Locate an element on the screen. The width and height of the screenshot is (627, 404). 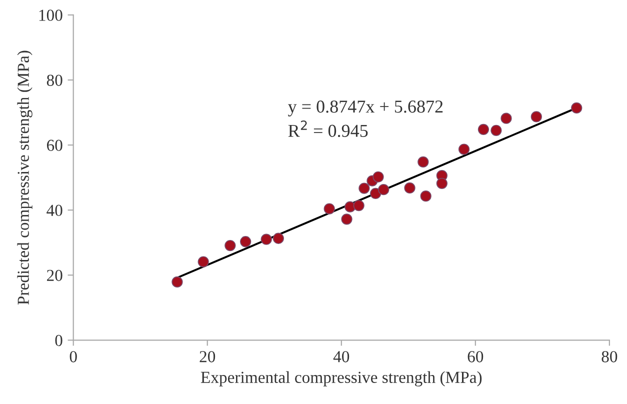
annotation: R$^{2}$ = 0.945 is located at coordinates (328, 129).